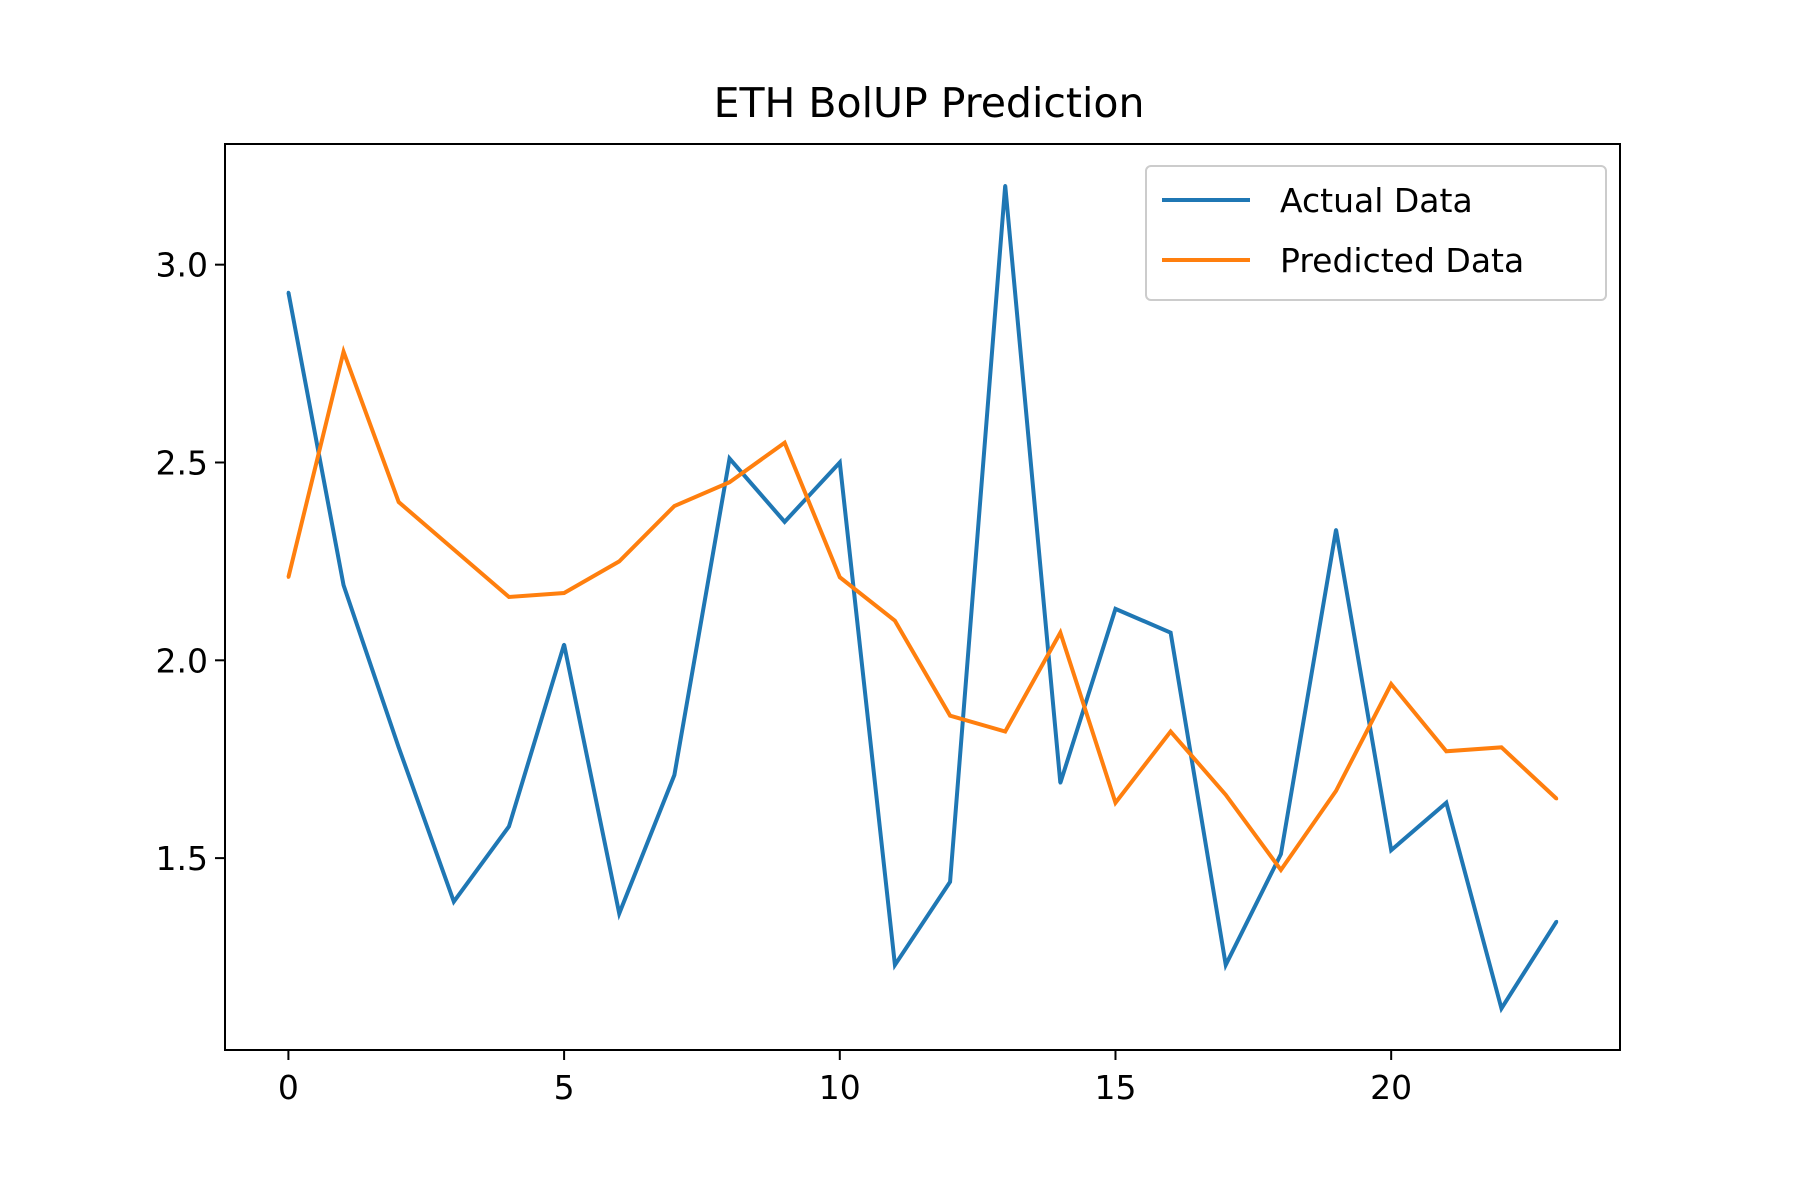  I want to click on x-tick-label: 10, so click(840, 1087).